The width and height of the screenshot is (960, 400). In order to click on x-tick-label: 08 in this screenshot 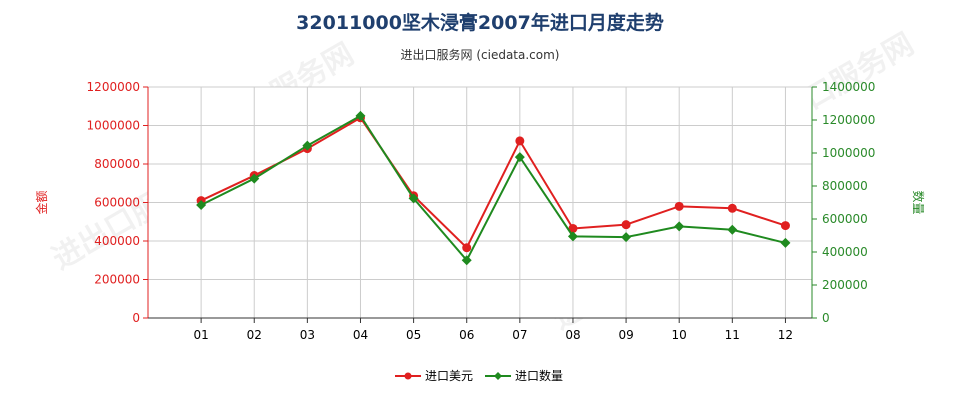, I will do `click(572, 335)`.